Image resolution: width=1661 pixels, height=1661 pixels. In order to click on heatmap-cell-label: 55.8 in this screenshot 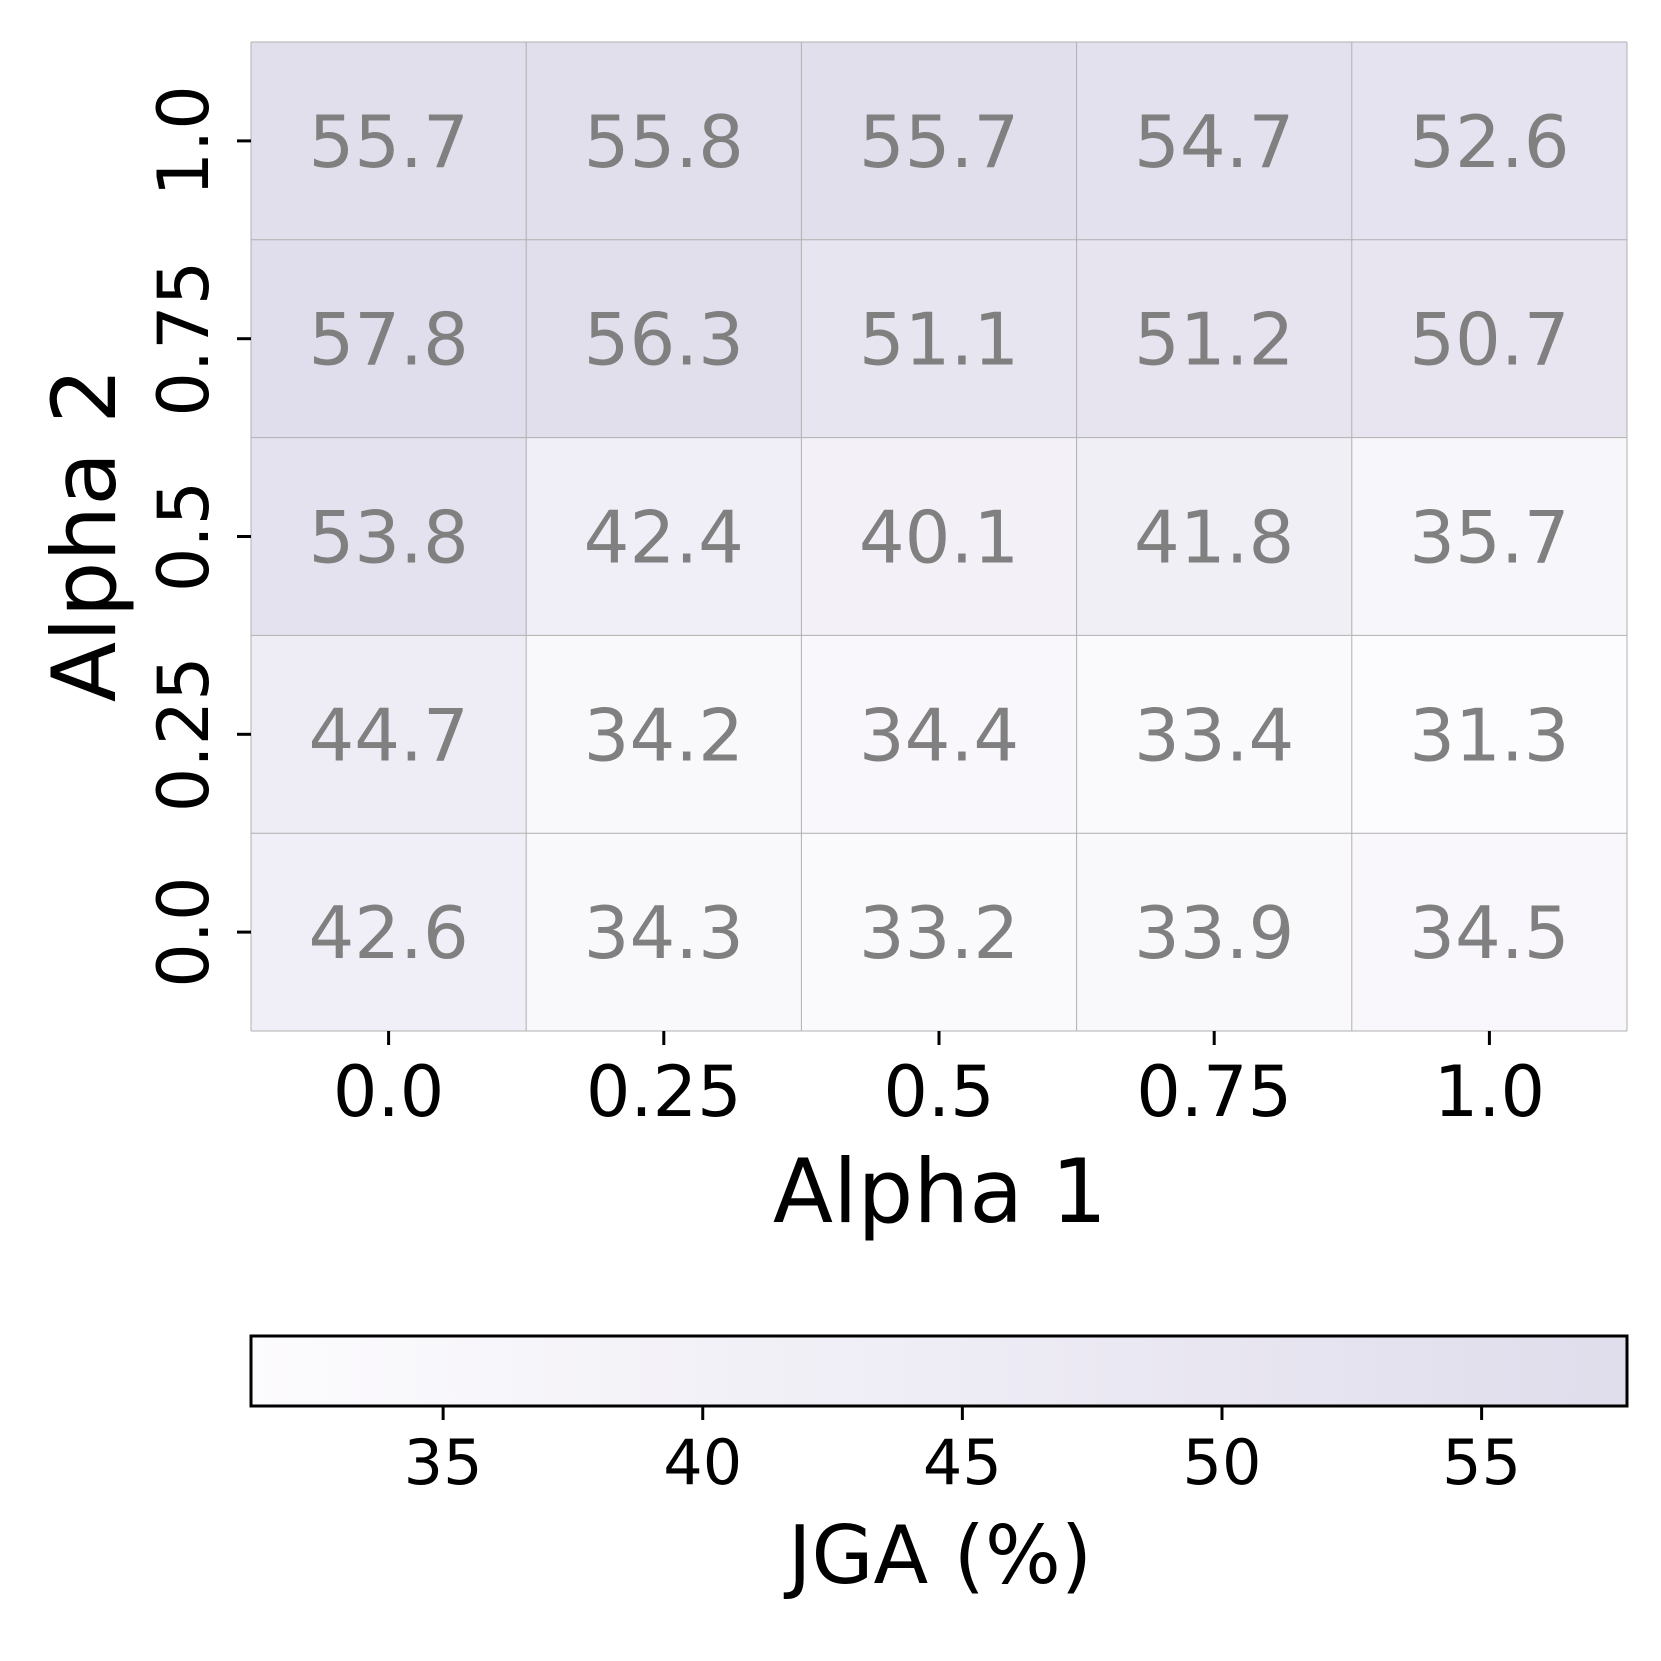, I will do `click(664, 142)`.